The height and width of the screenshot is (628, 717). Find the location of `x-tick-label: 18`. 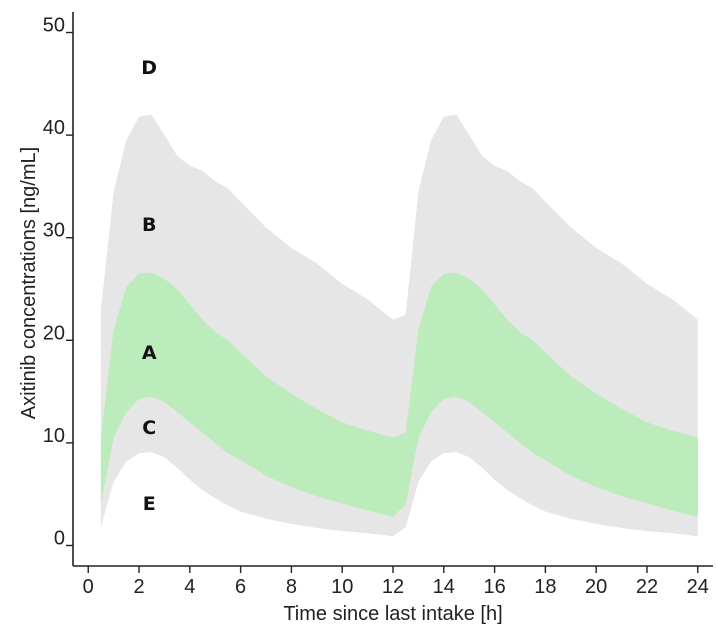

x-tick-label: 18 is located at coordinates (545, 587).